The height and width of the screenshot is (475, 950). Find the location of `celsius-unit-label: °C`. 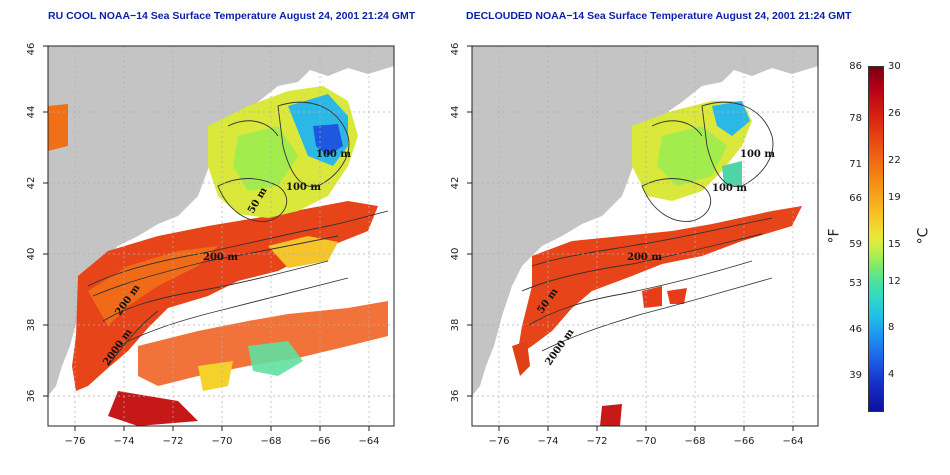

celsius-unit-label: °C is located at coordinates (923, 236).